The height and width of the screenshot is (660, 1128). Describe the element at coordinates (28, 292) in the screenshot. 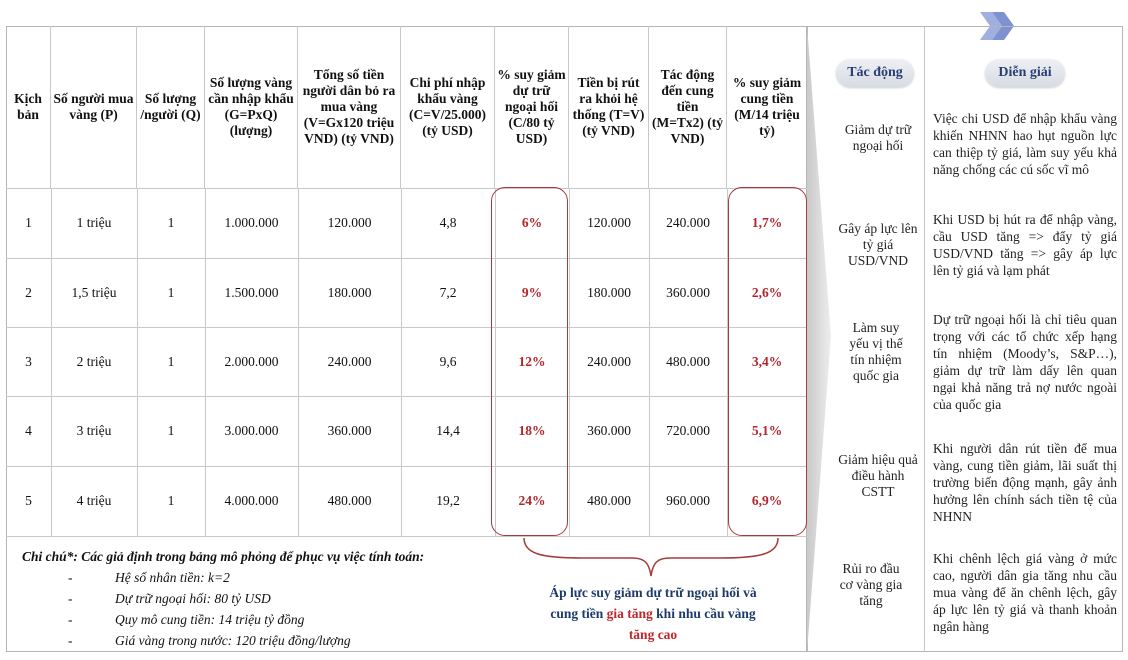

I see `table-cell: 2` at that location.